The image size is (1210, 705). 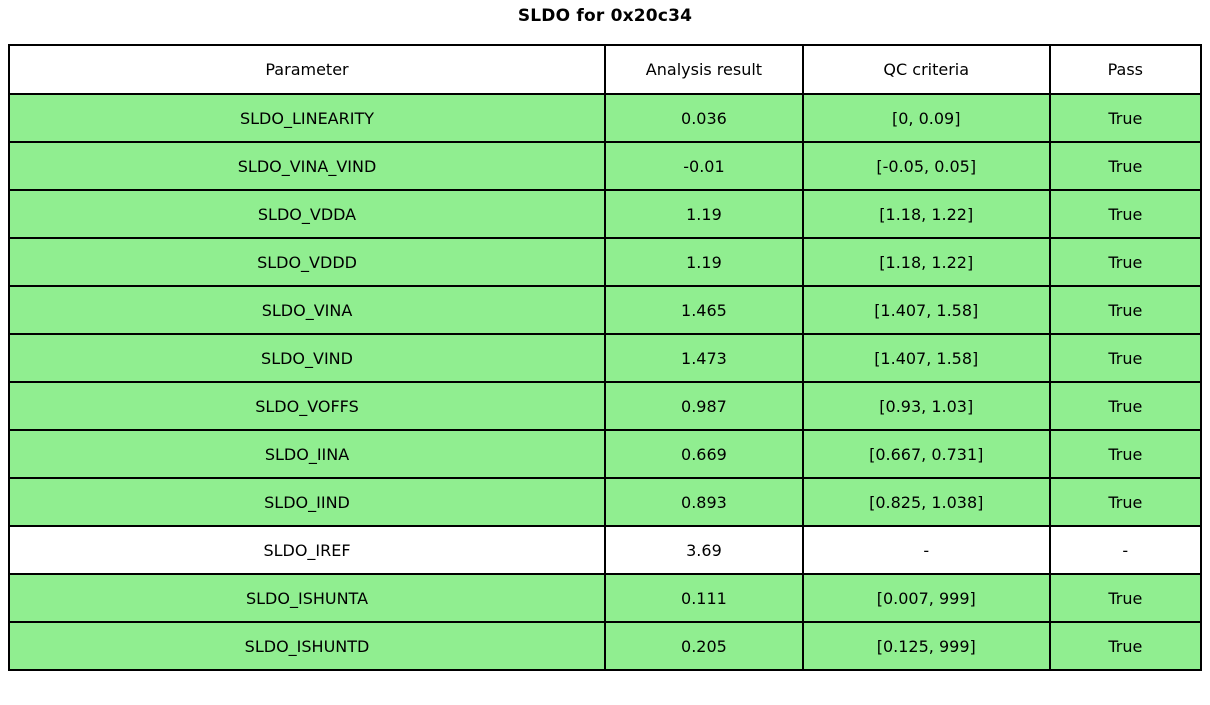 What do you see at coordinates (704, 166) in the screenshot?
I see `table-cell-analysis-result: -0.01` at bounding box center [704, 166].